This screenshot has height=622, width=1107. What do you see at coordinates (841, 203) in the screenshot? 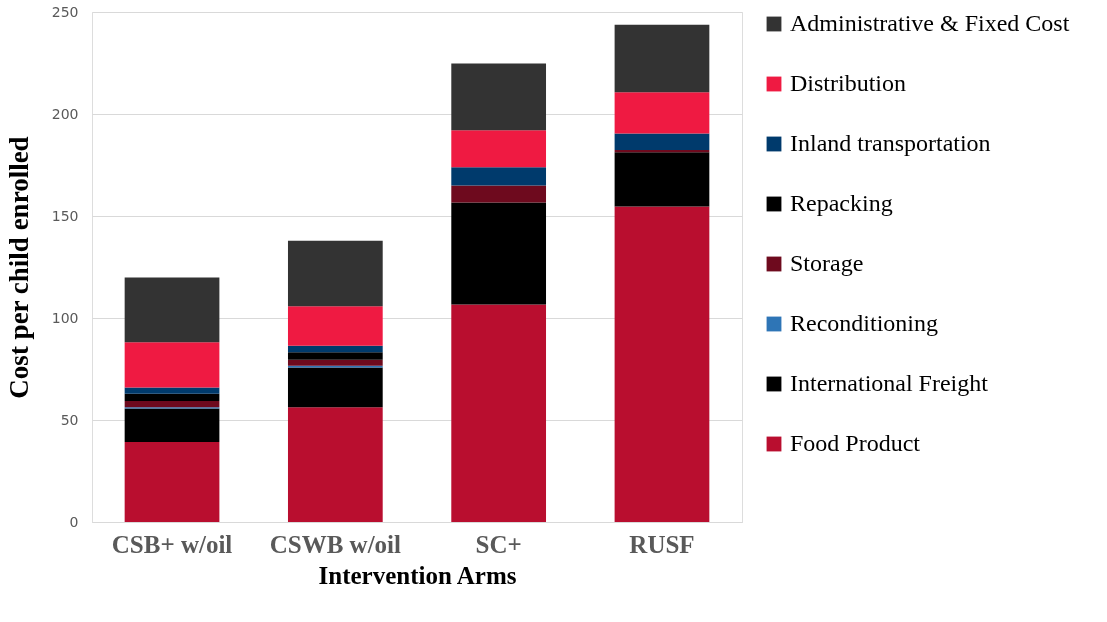
I see `legend-label: Repacking` at bounding box center [841, 203].